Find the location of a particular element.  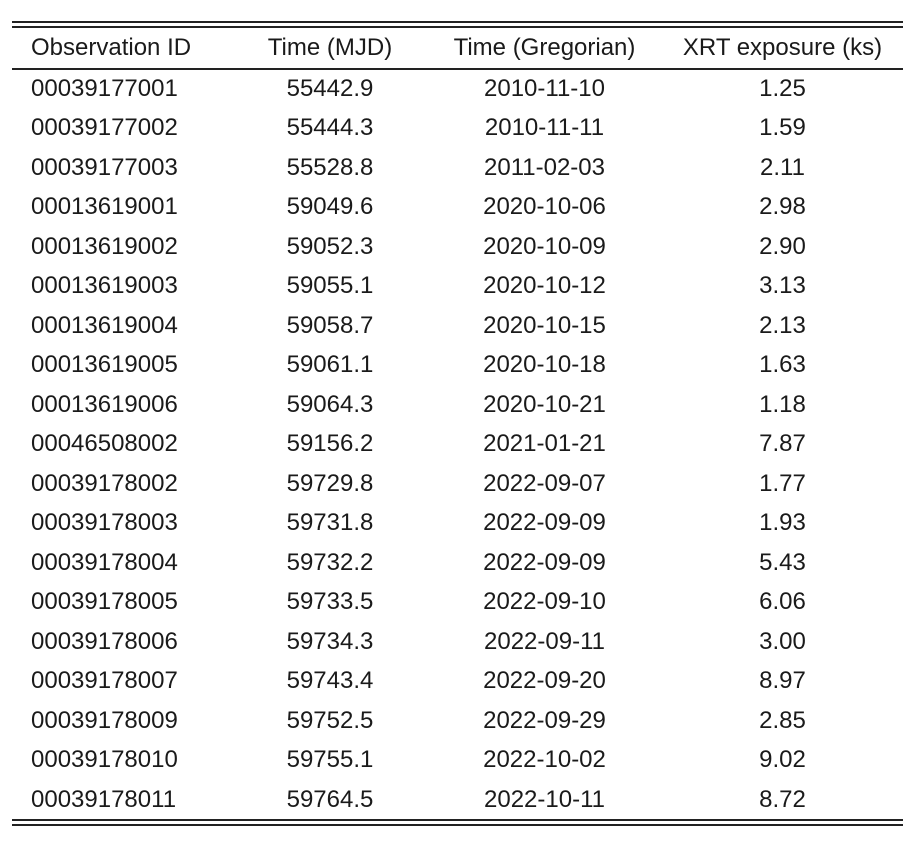

cell-xrt-exposure: 1.93 is located at coordinates (782, 523).